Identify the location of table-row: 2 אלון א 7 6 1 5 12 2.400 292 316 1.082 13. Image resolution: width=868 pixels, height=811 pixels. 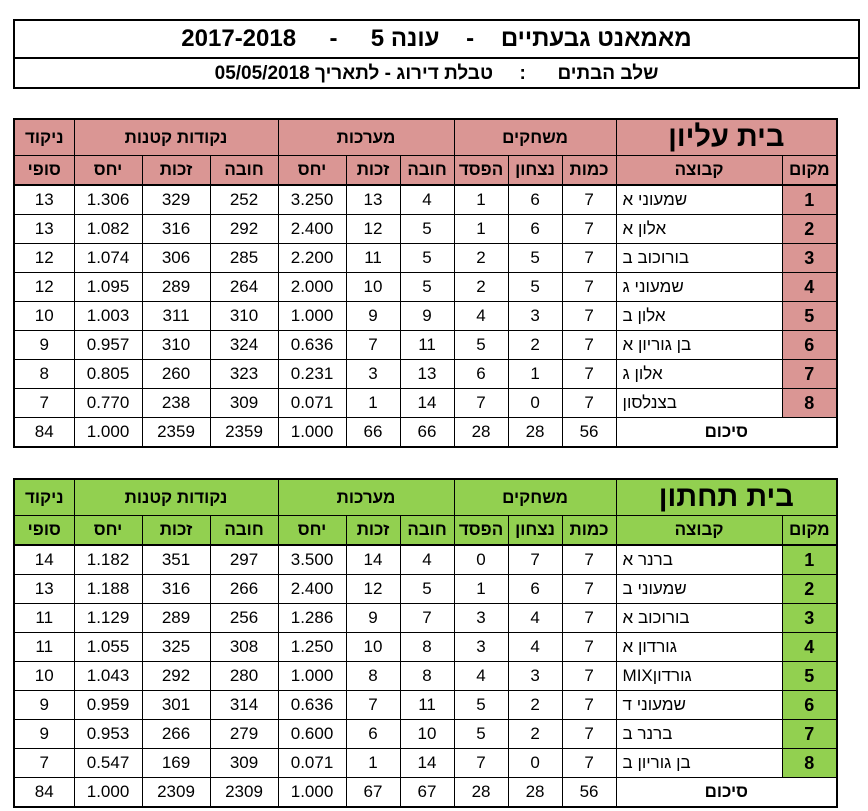
(426, 229).